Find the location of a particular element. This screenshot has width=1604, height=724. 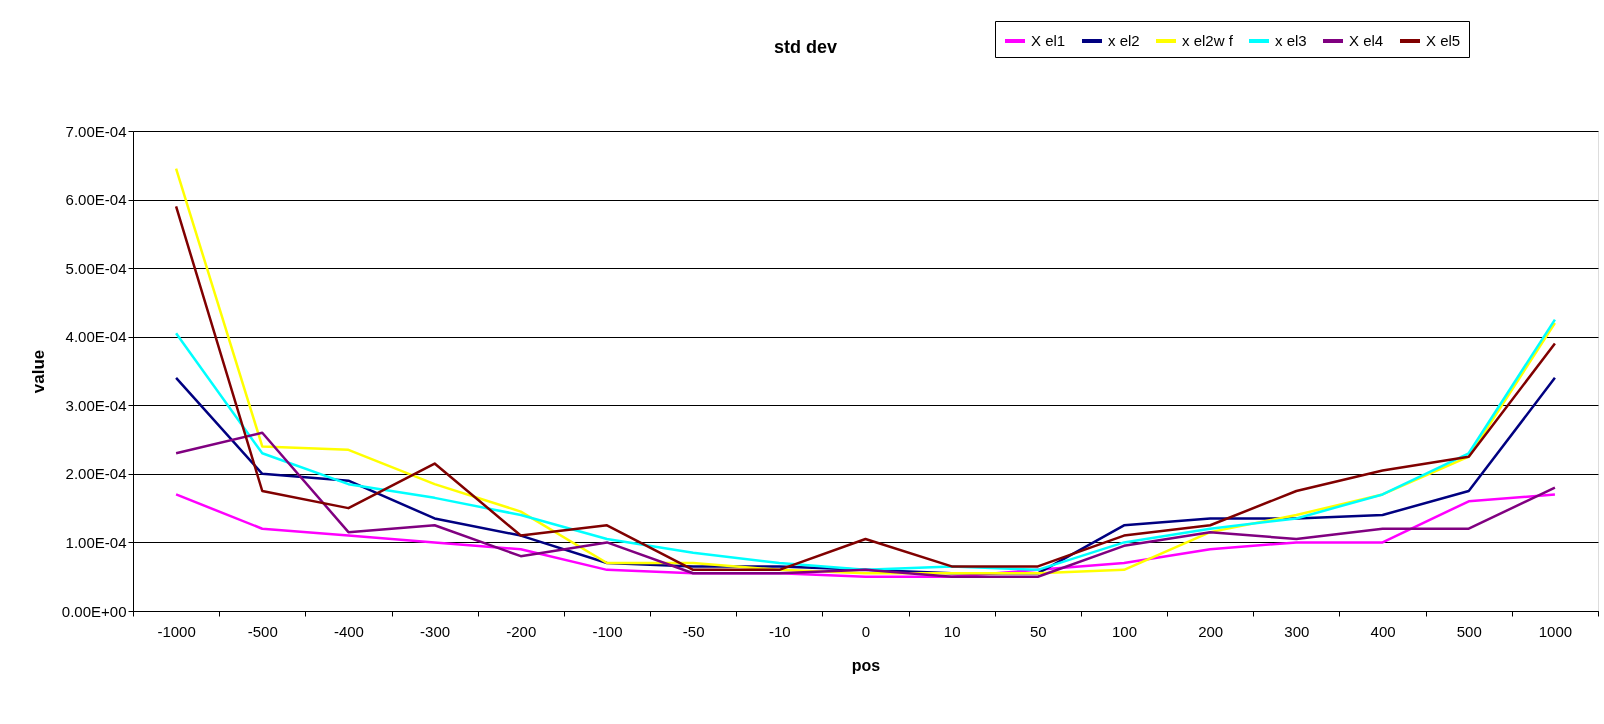

x-tick-label: 500 is located at coordinates (1469, 631).